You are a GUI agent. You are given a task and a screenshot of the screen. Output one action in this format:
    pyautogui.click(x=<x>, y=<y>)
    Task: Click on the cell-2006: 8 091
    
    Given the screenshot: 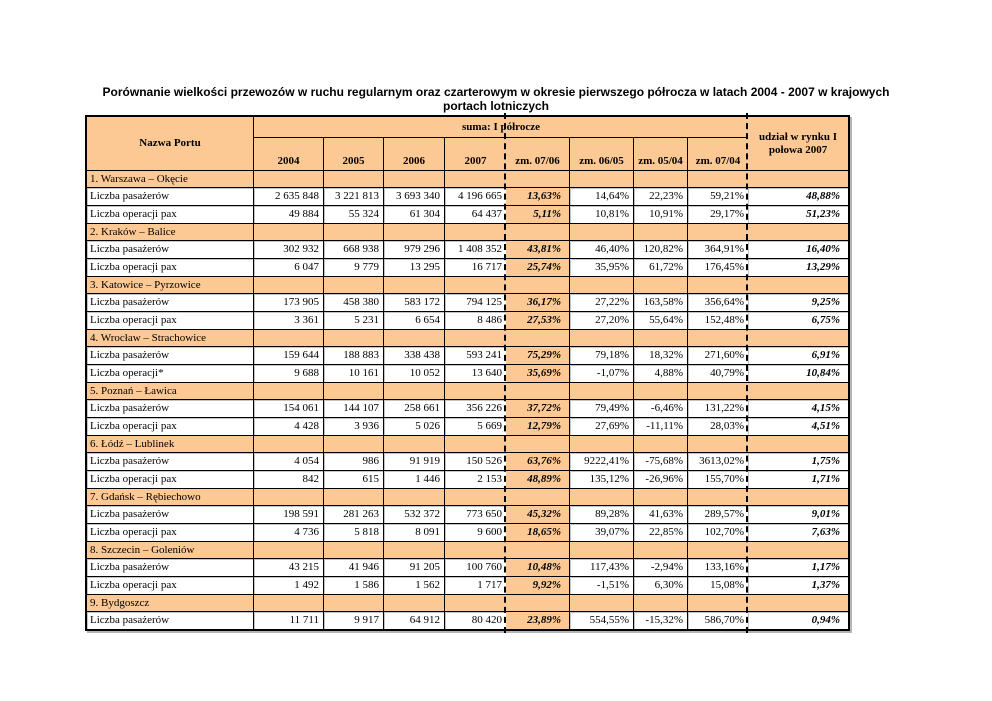 What is the action you would take?
    pyautogui.click(x=414, y=533)
    